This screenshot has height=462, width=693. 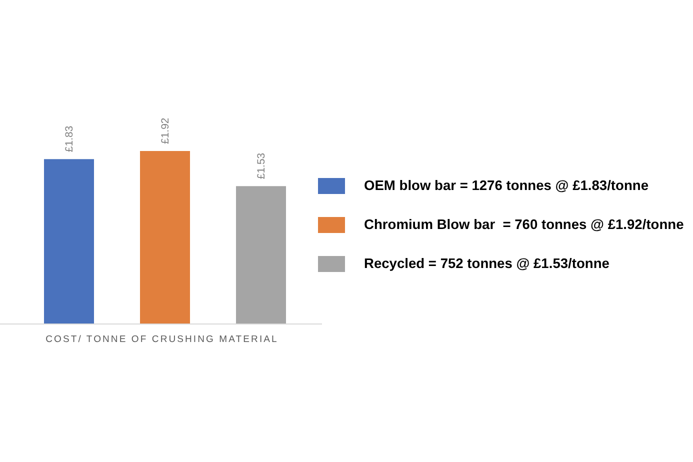 I want to click on legend-label: Recycled = 752 tonnes @ £1.53/tonne, so click(x=487, y=264).